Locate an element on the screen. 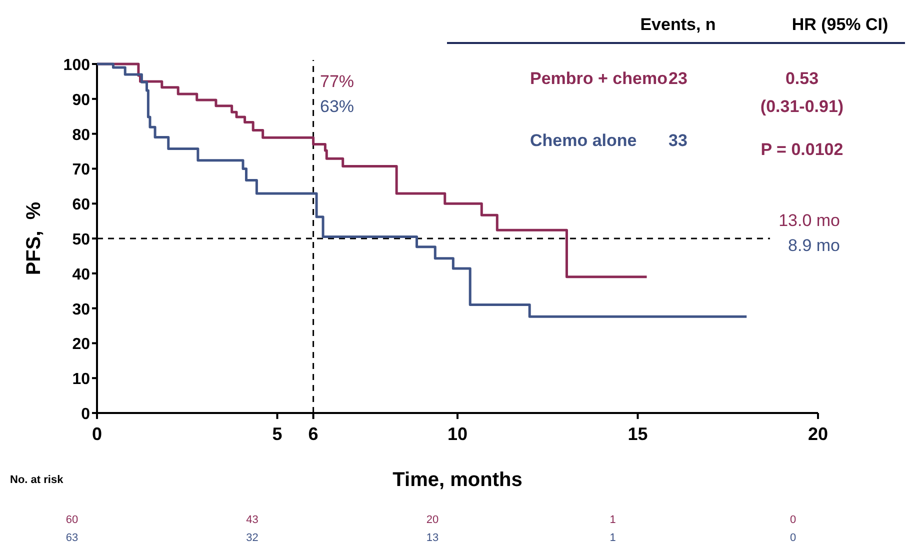 Image resolution: width=908 pixels, height=553 pixels. text: 43 is located at coordinates (252, 520).